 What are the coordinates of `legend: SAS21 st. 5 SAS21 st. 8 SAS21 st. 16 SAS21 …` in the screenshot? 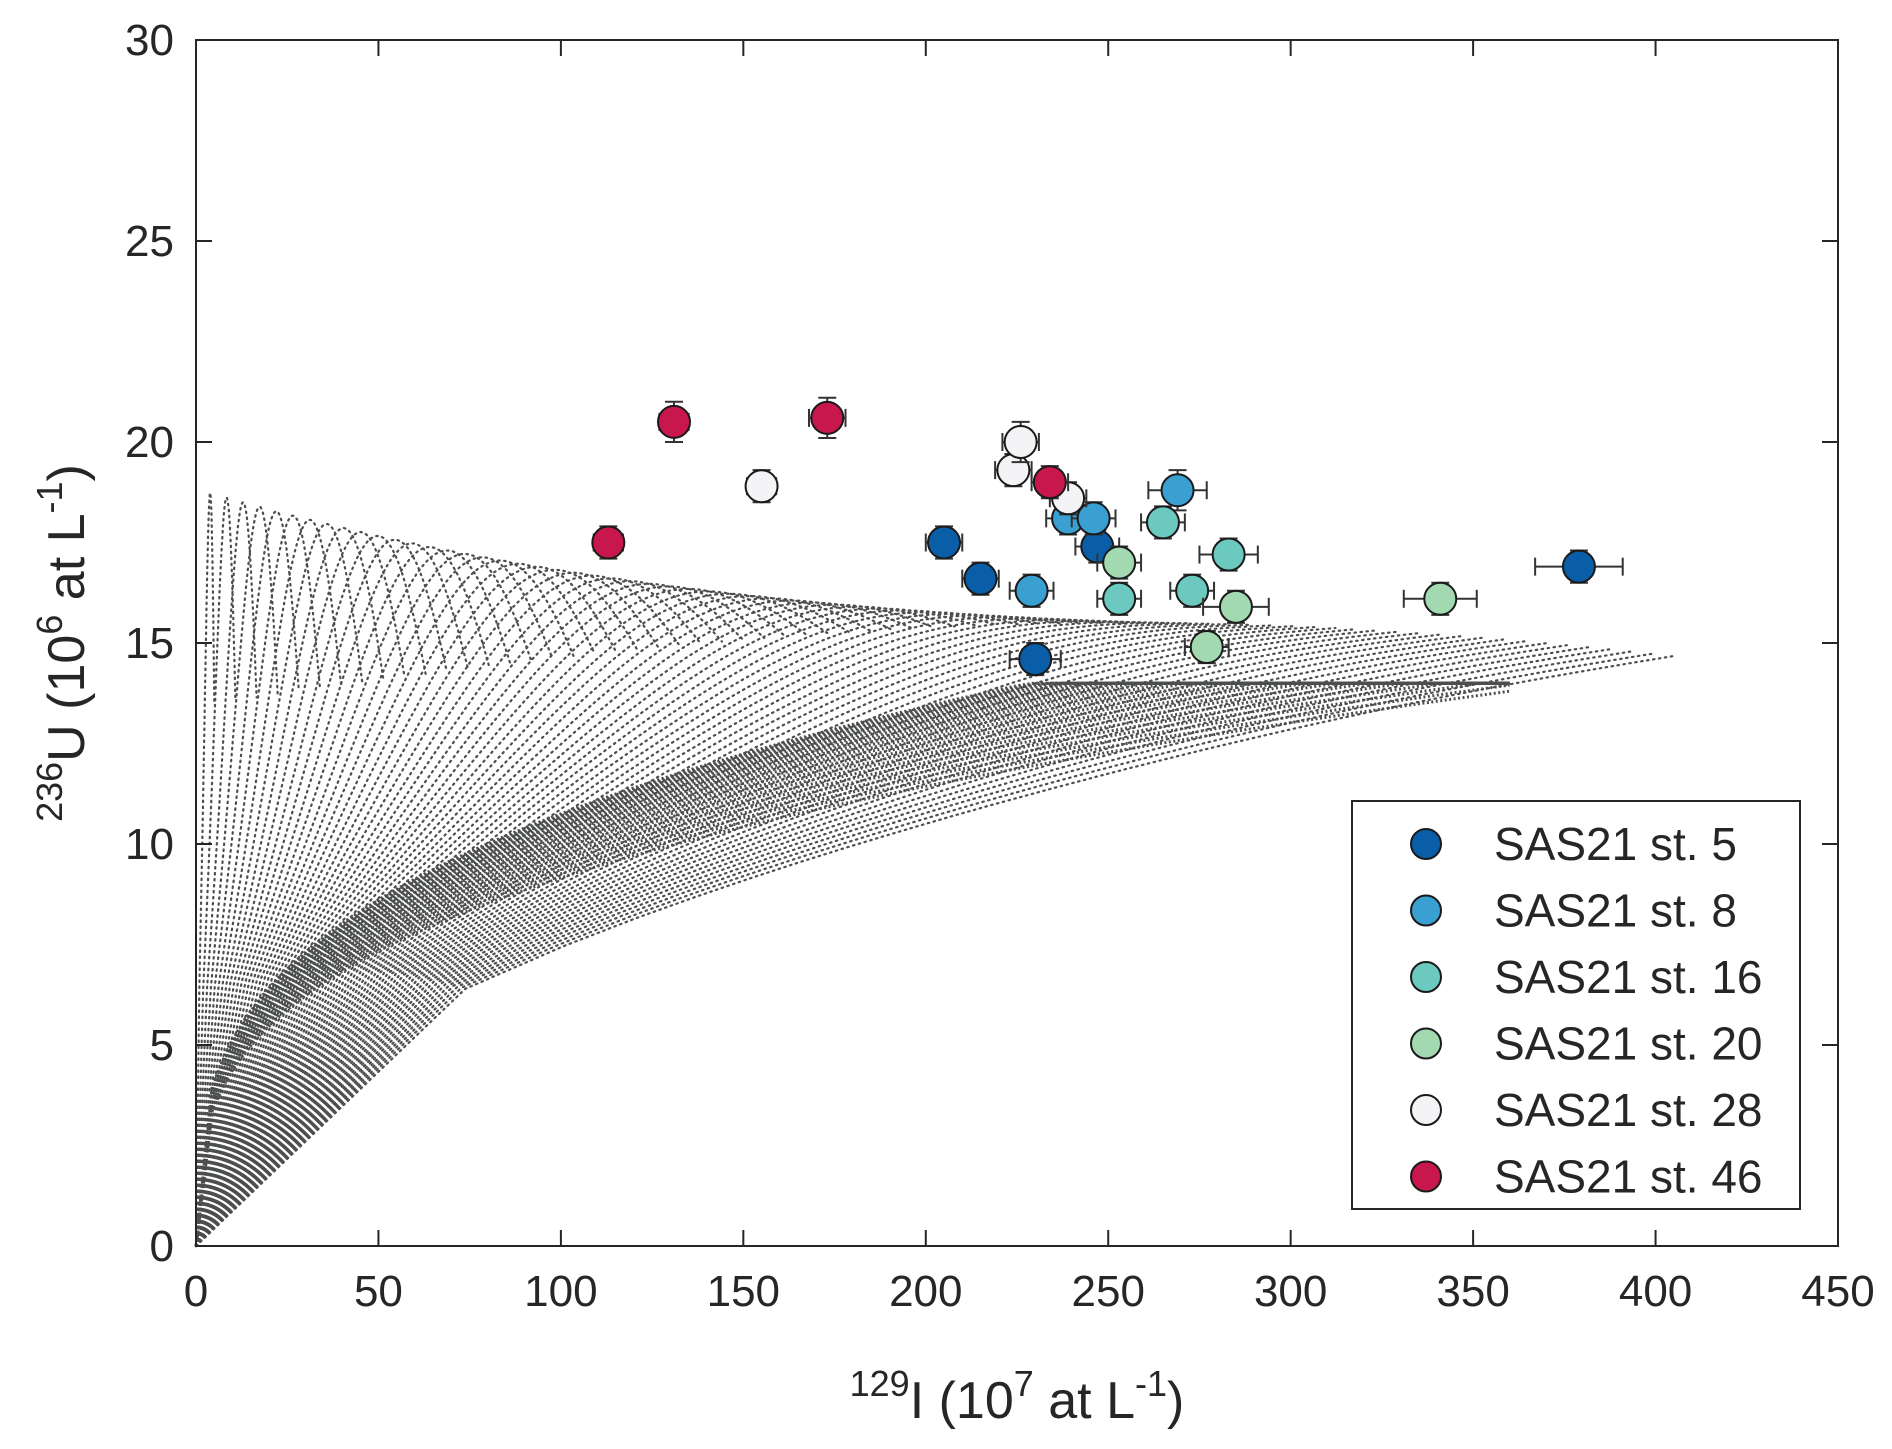 It's located at (1576, 1005).